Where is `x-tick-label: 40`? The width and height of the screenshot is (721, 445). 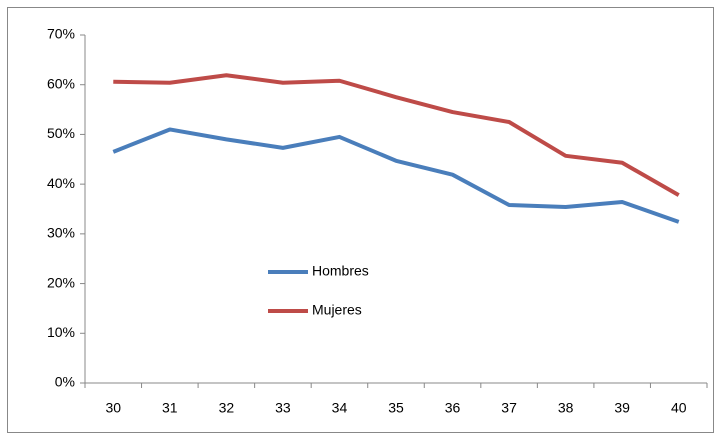
x-tick-label: 40 is located at coordinates (679, 408).